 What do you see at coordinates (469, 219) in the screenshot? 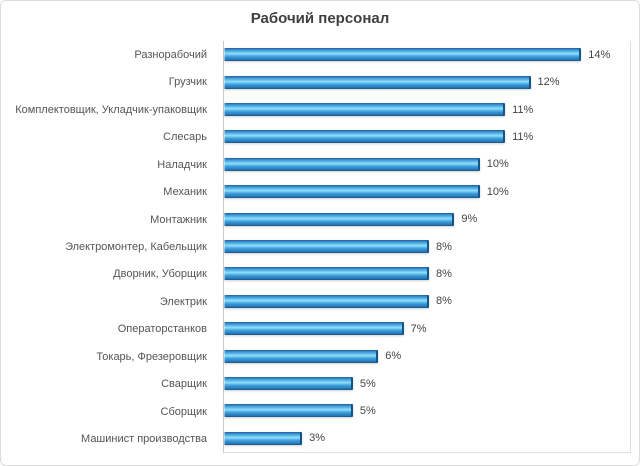
I see `value-label: 9%` at bounding box center [469, 219].